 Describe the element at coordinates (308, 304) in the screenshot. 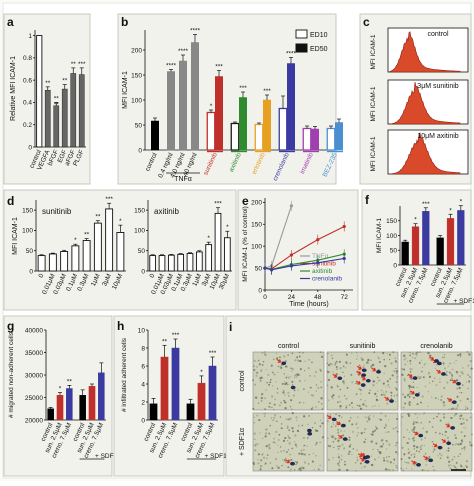

I see `panel-e-x-label: Time (hours)` at that location.